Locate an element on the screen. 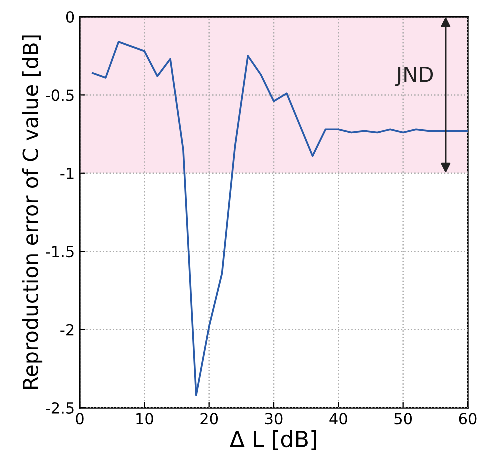 The width and height of the screenshot is (481, 466). y-tick-label: 0 is located at coordinates (70, 17).